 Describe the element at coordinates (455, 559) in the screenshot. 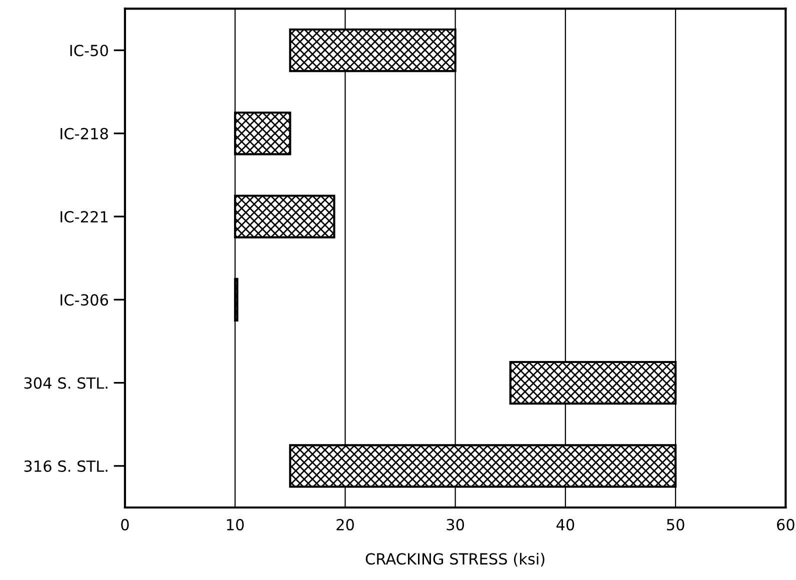

I see `x-axis-title: CRACKING STRESS (ksi)` at that location.